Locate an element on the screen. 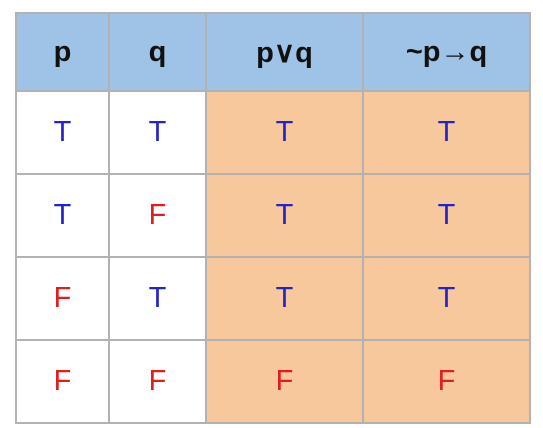  header-p-or-q: p∨q is located at coordinates (284, 52).